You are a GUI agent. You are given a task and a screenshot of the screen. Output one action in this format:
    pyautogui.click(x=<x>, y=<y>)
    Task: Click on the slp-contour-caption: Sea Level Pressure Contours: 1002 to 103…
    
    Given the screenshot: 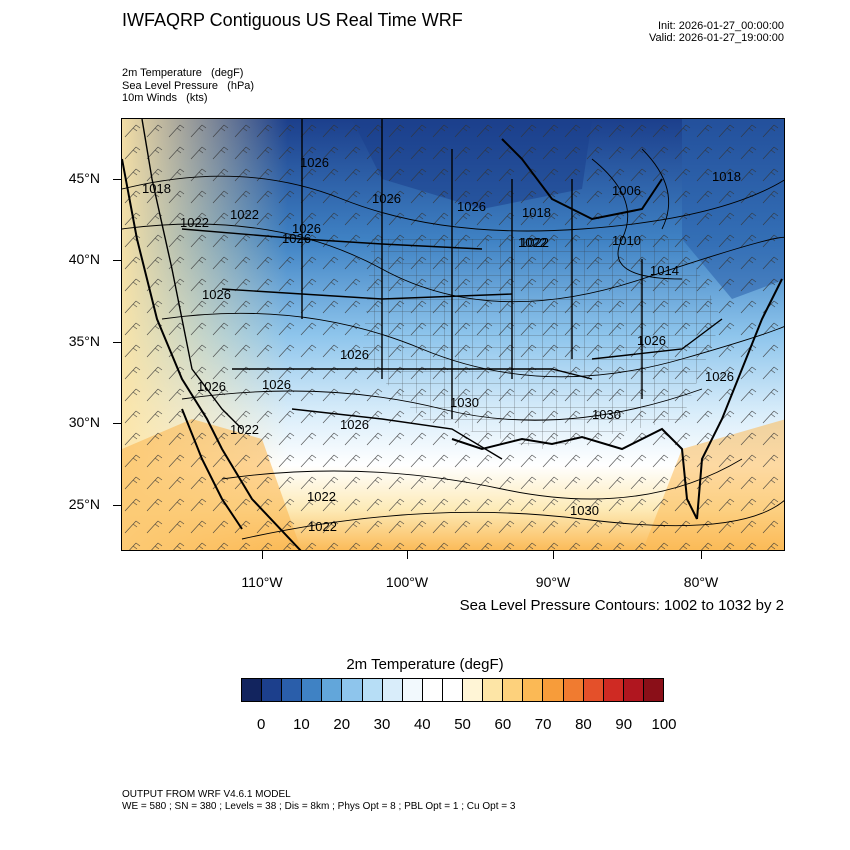 What is the action you would take?
    pyautogui.click(x=621, y=605)
    